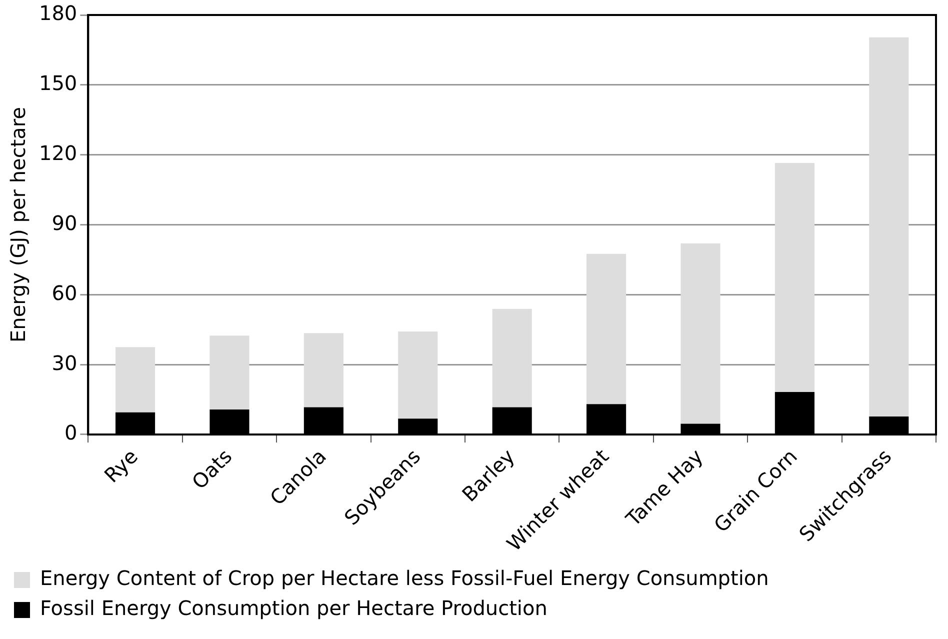  I want to click on y-tick-label: 150, so click(58, 83).